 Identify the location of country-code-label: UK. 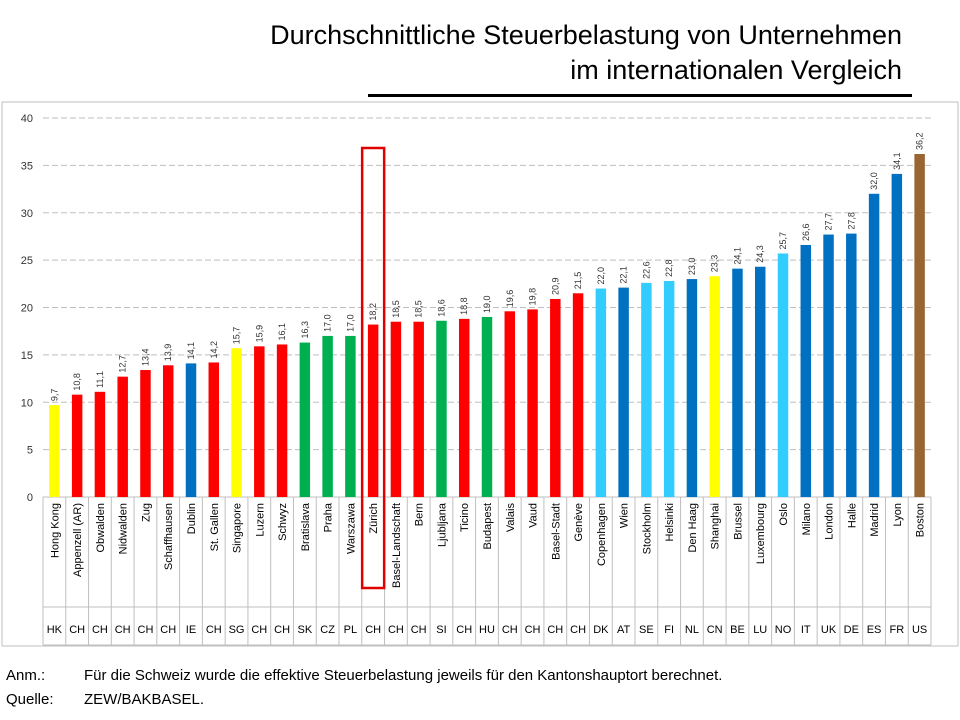
(829, 630).